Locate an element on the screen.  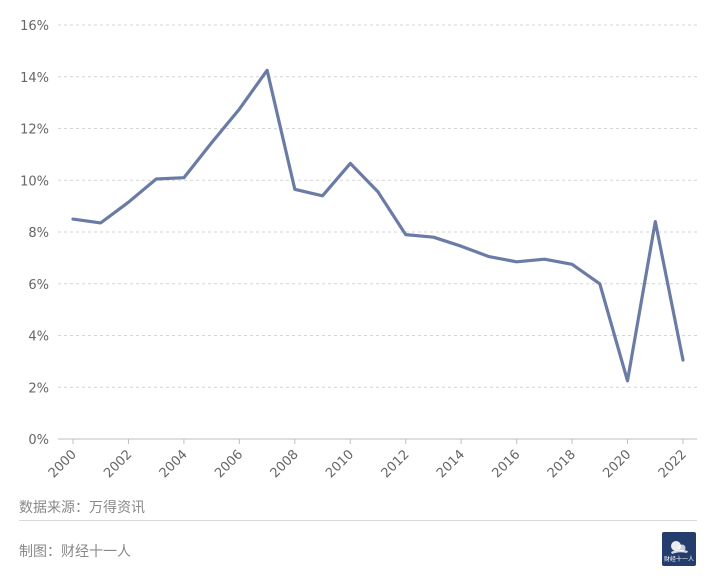
x-tick-label: 2010 is located at coordinates (340, 464).